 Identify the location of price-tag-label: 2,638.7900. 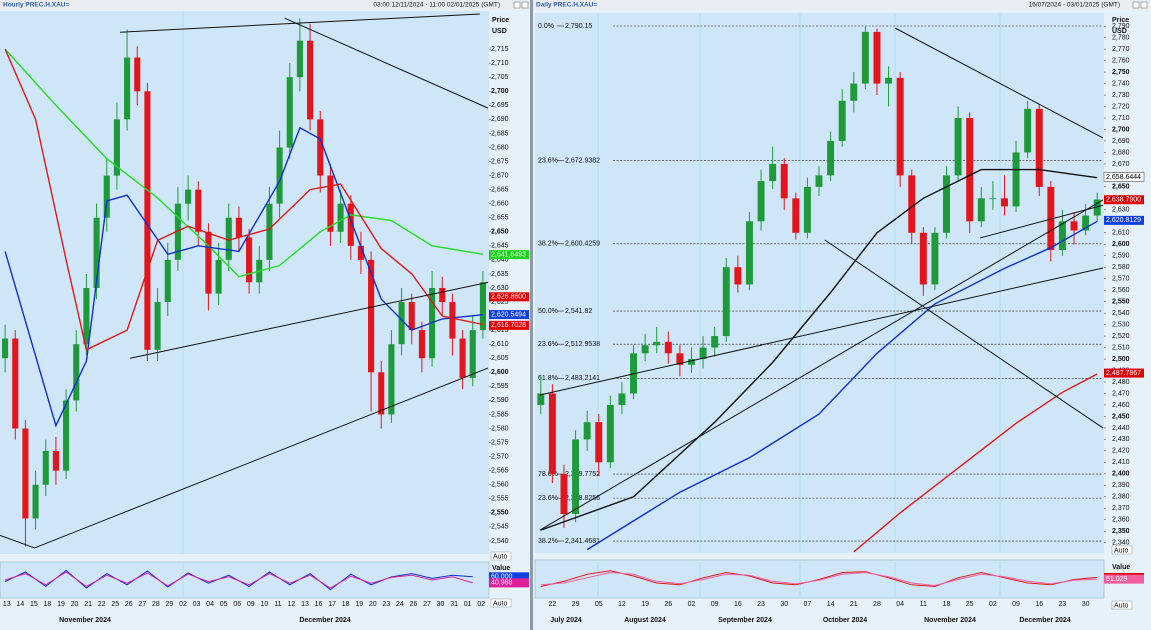
(1123, 200).